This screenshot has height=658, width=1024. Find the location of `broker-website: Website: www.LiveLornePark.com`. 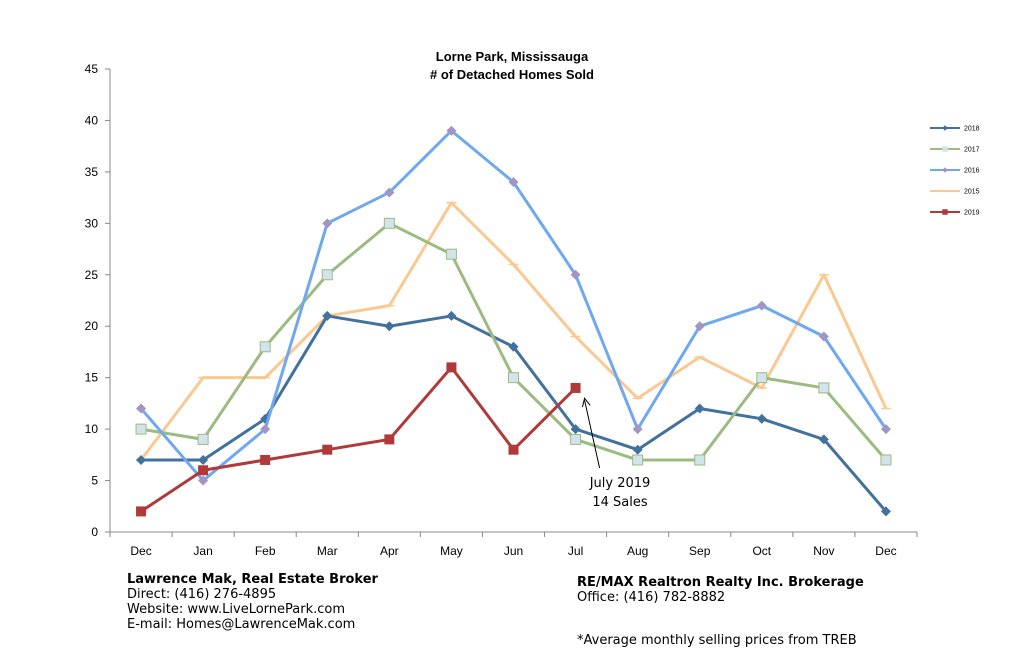

broker-website: Website: www.LiveLornePark.com is located at coordinates (236, 609).